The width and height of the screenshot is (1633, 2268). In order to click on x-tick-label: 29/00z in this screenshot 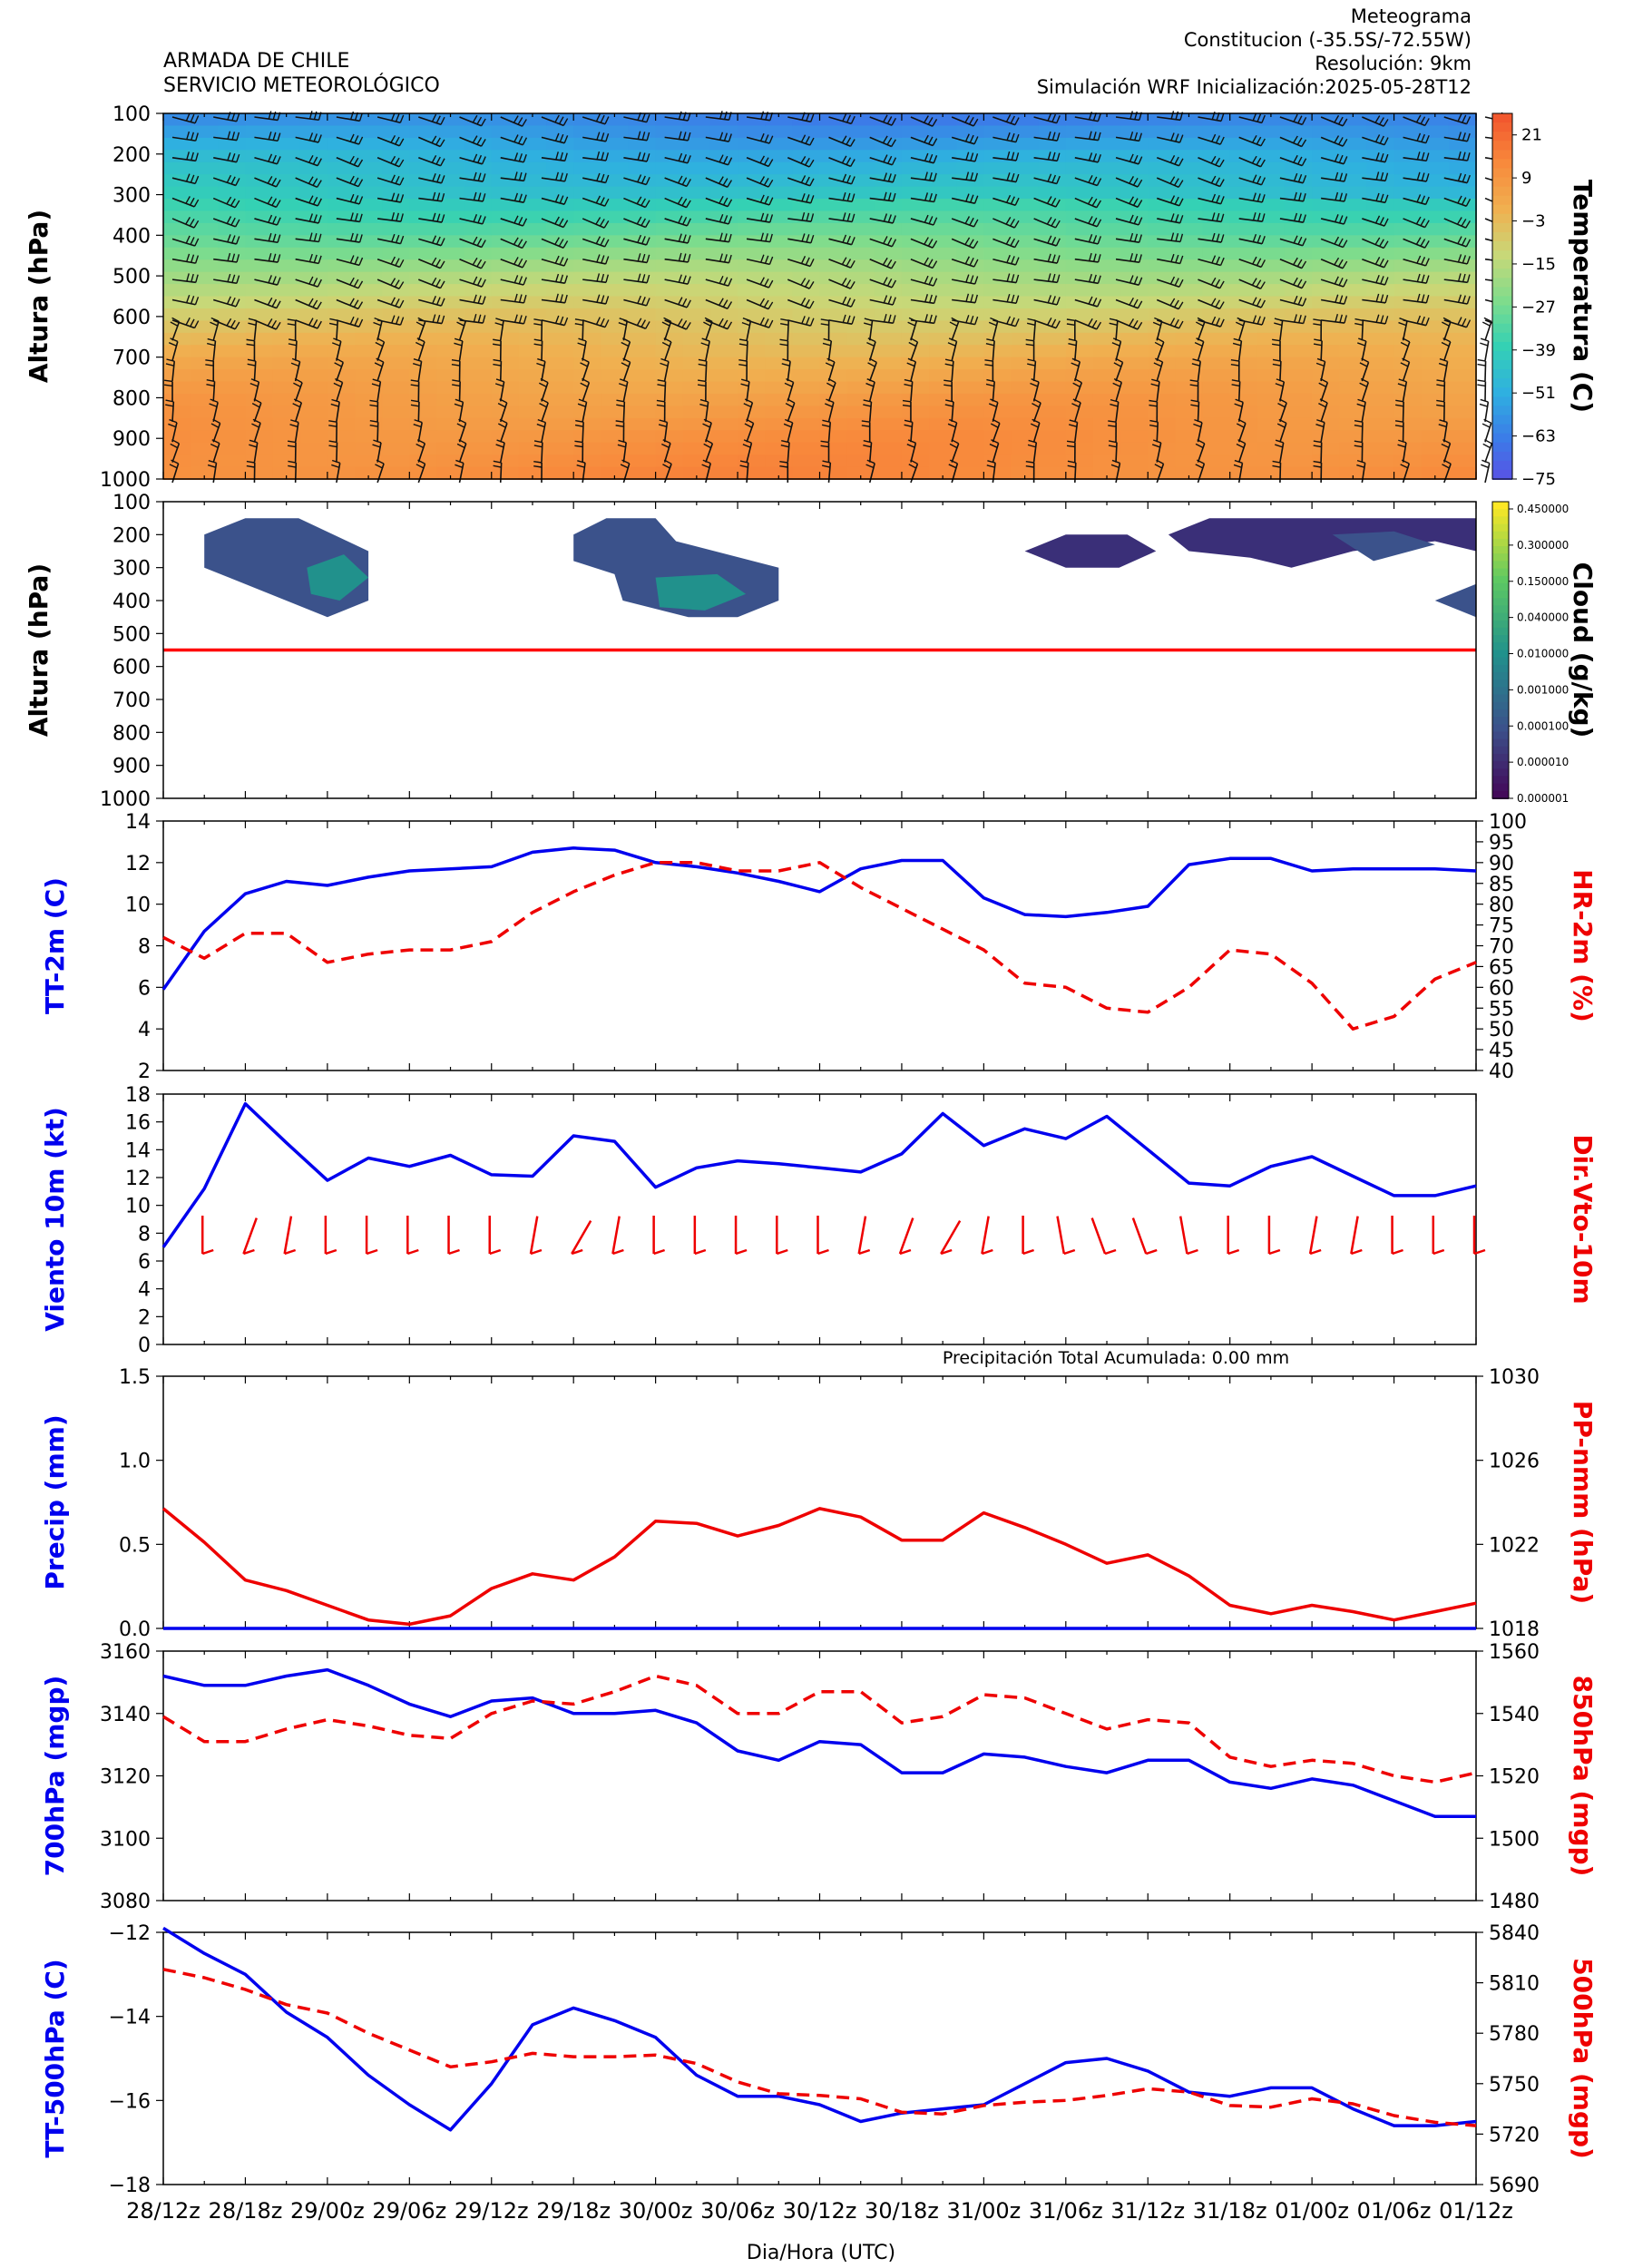, I will do `click(327, 2211)`.